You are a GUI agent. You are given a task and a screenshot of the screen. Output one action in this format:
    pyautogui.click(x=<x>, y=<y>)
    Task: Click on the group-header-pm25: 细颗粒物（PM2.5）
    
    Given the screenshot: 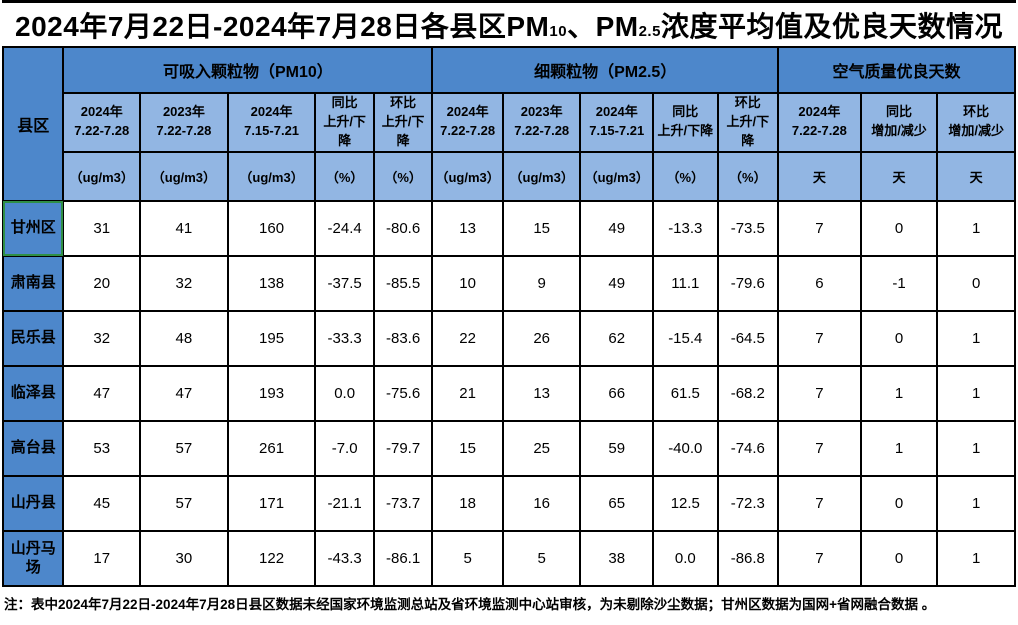 What is the action you would take?
    pyautogui.click(x=605, y=70)
    